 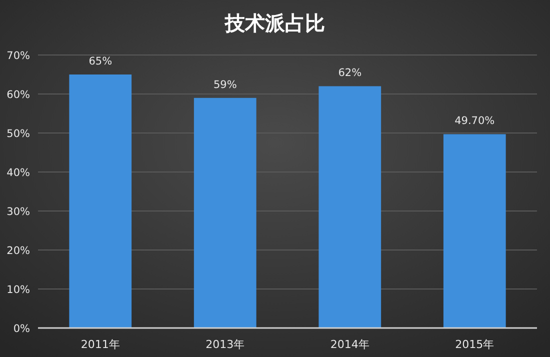 What do you see at coordinates (350, 344) in the screenshot?
I see `xtick: 2014年` at bounding box center [350, 344].